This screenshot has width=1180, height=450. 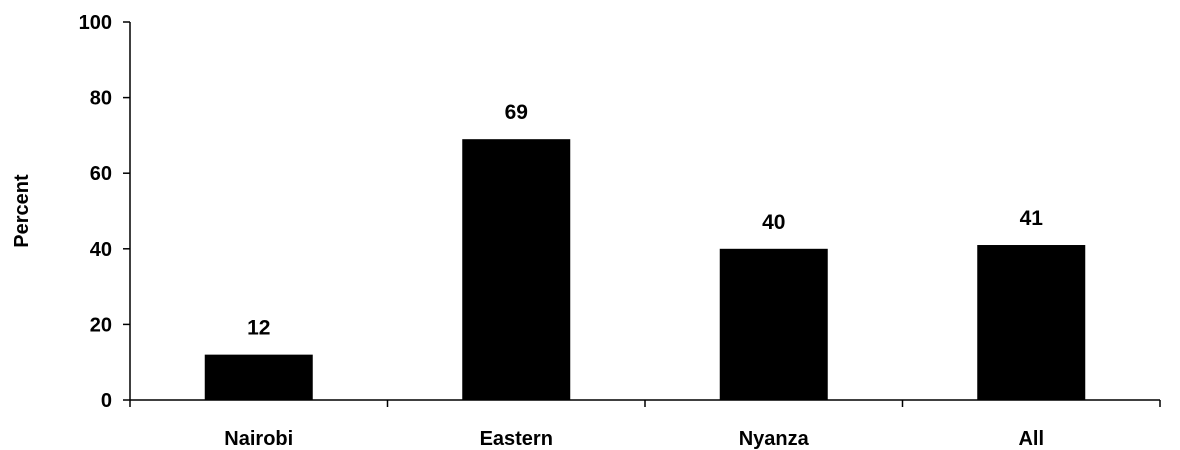 What do you see at coordinates (101, 325) in the screenshot?
I see `y-tick-label: 20` at bounding box center [101, 325].